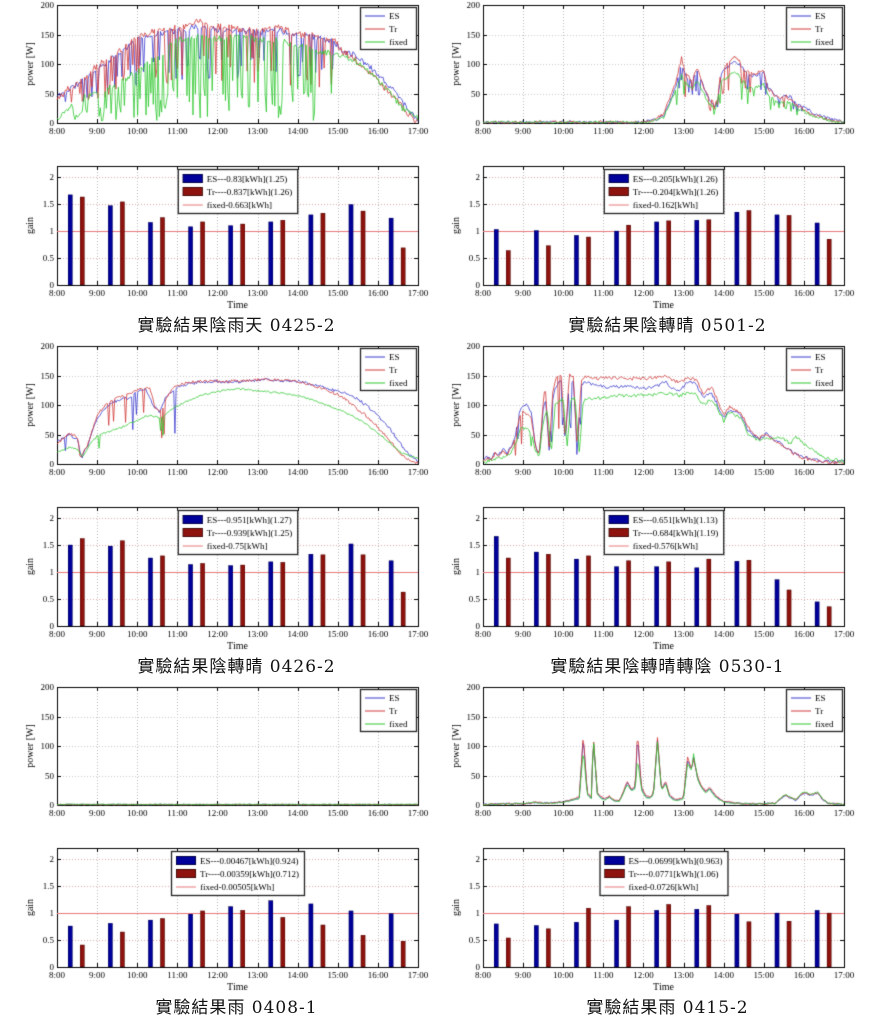 The height and width of the screenshot is (1024, 890). Describe the element at coordinates (236, 1008) in the screenshot. I see `panel-caption: 實驗結果雨 0408-1` at that location.